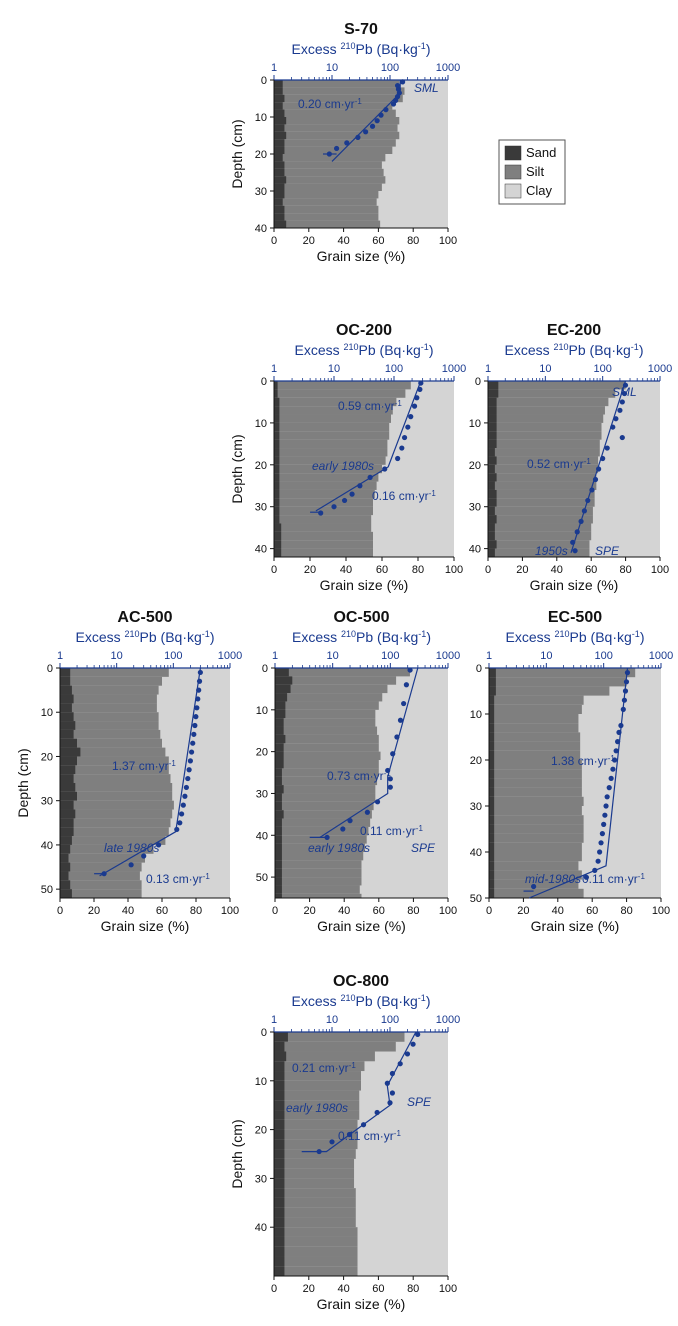 This screenshot has height=1326, width=678. What do you see at coordinates (574, 350) in the screenshot?
I see `pb-axis-label: Excess 210Pb (Bq·kg-1)` at bounding box center [574, 350].